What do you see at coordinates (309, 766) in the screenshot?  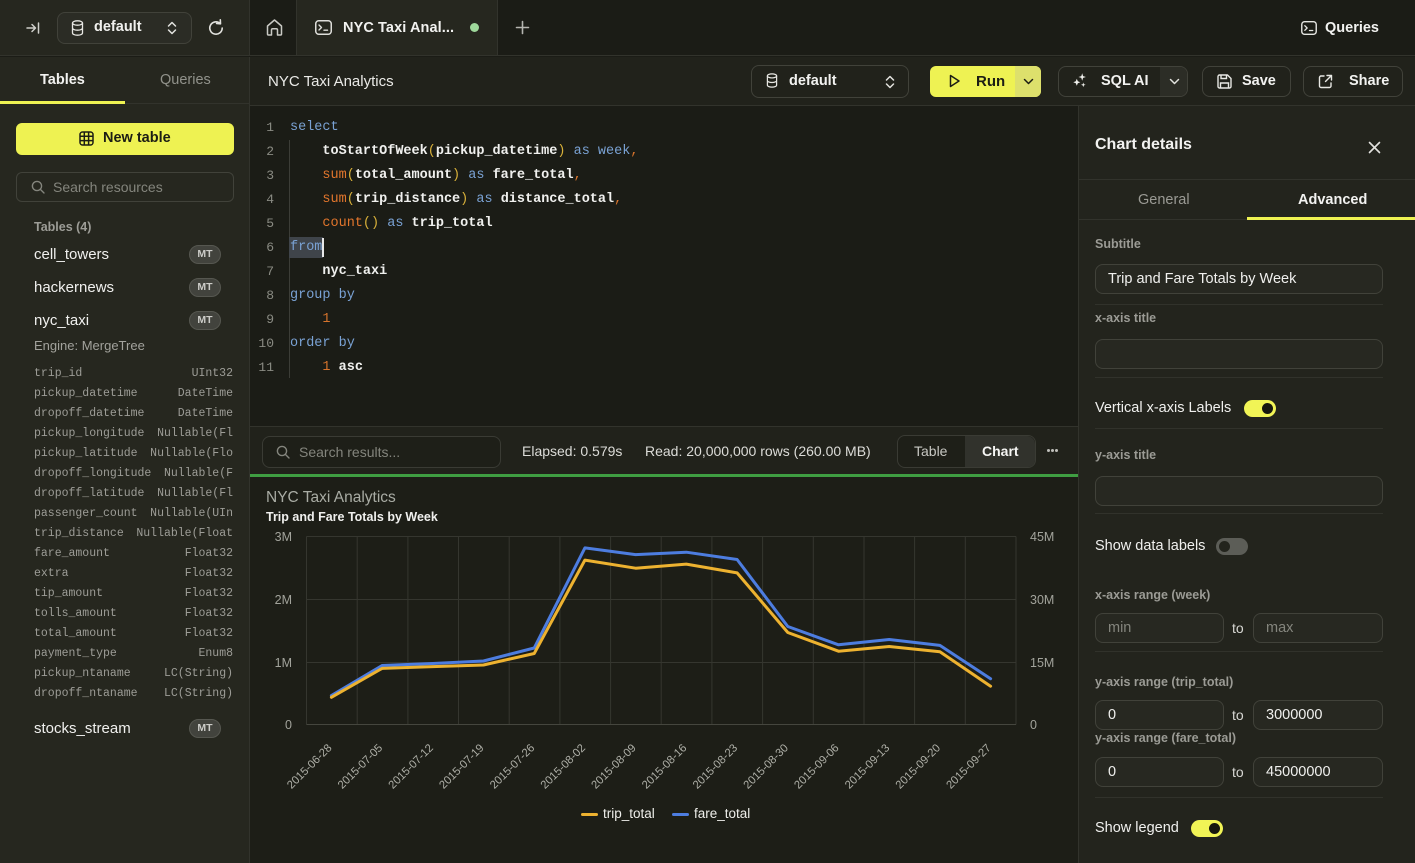 I see `svg-text: 2015-06-28` at bounding box center [309, 766].